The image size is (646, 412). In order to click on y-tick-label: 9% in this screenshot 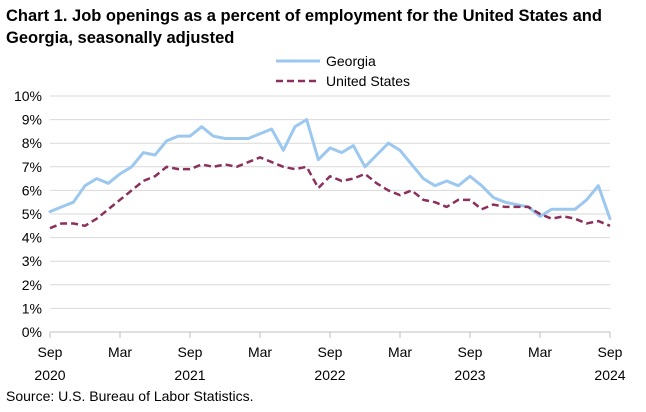, I will do `click(32, 120)`.